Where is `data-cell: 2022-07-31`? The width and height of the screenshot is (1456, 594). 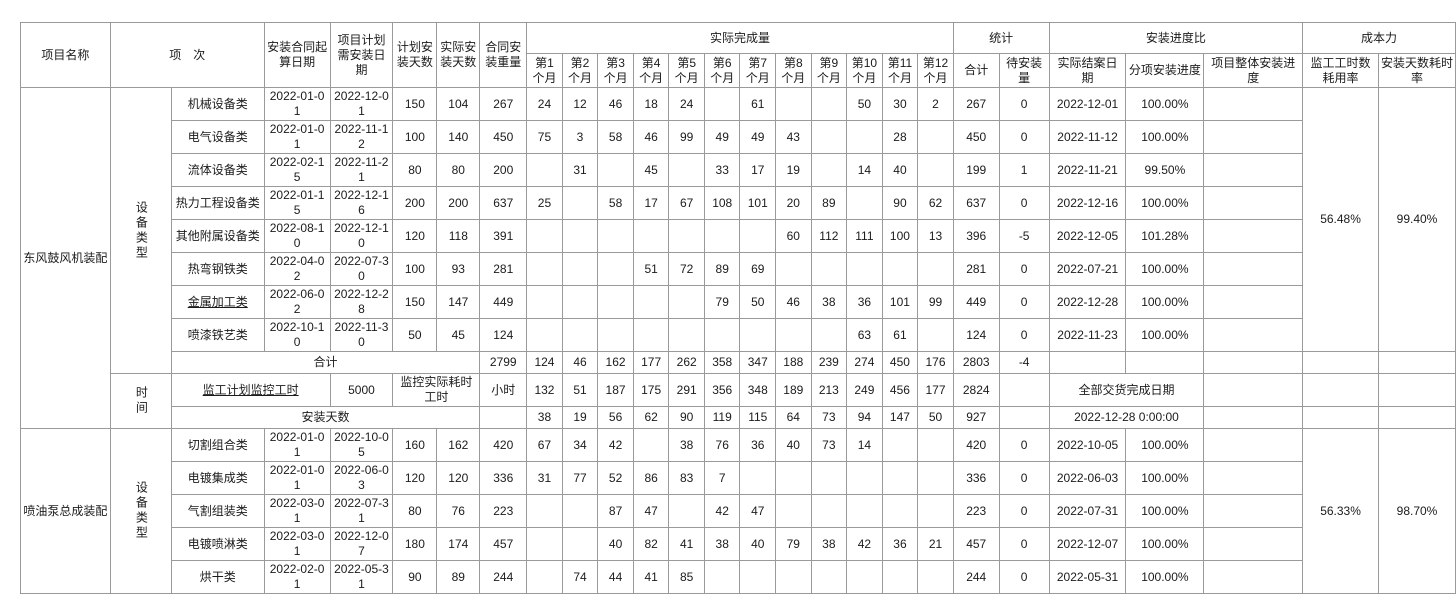 data-cell: 2022-07-31 is located at coordinates (361, 511).